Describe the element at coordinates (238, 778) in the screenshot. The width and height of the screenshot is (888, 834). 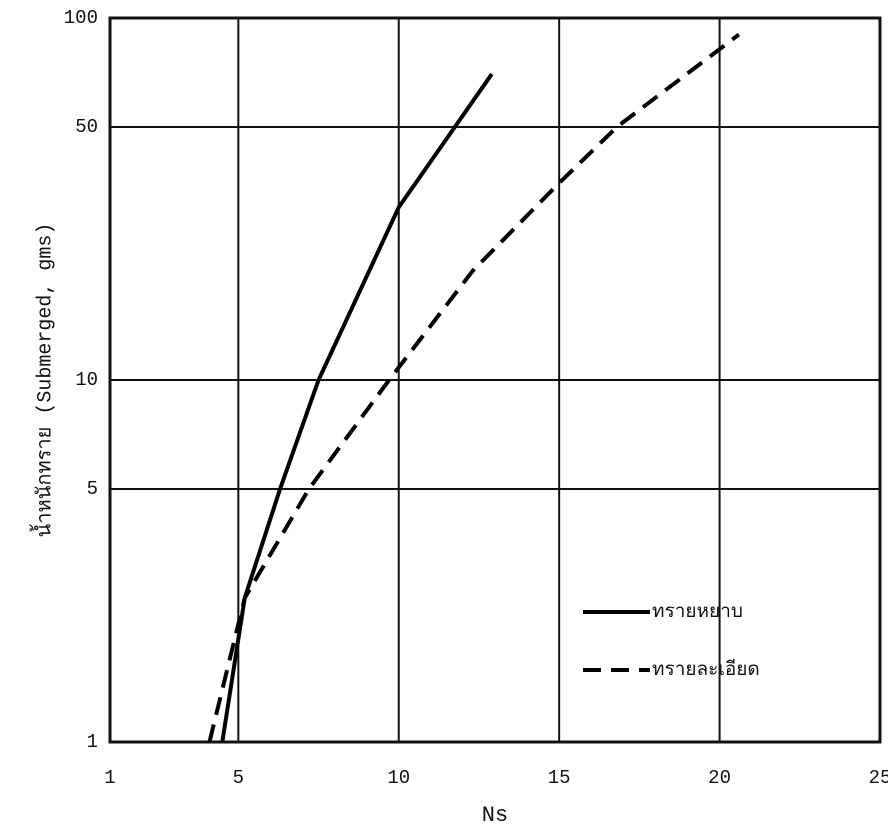
I see `x-tick-label: 5` at that location.